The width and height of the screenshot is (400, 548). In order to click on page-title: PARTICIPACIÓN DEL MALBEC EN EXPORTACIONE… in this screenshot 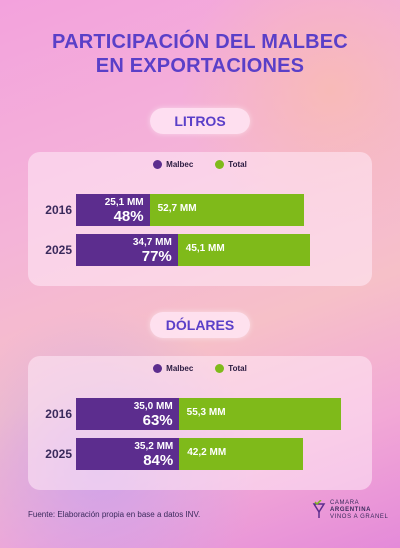, I will do `click(200, 54)`.